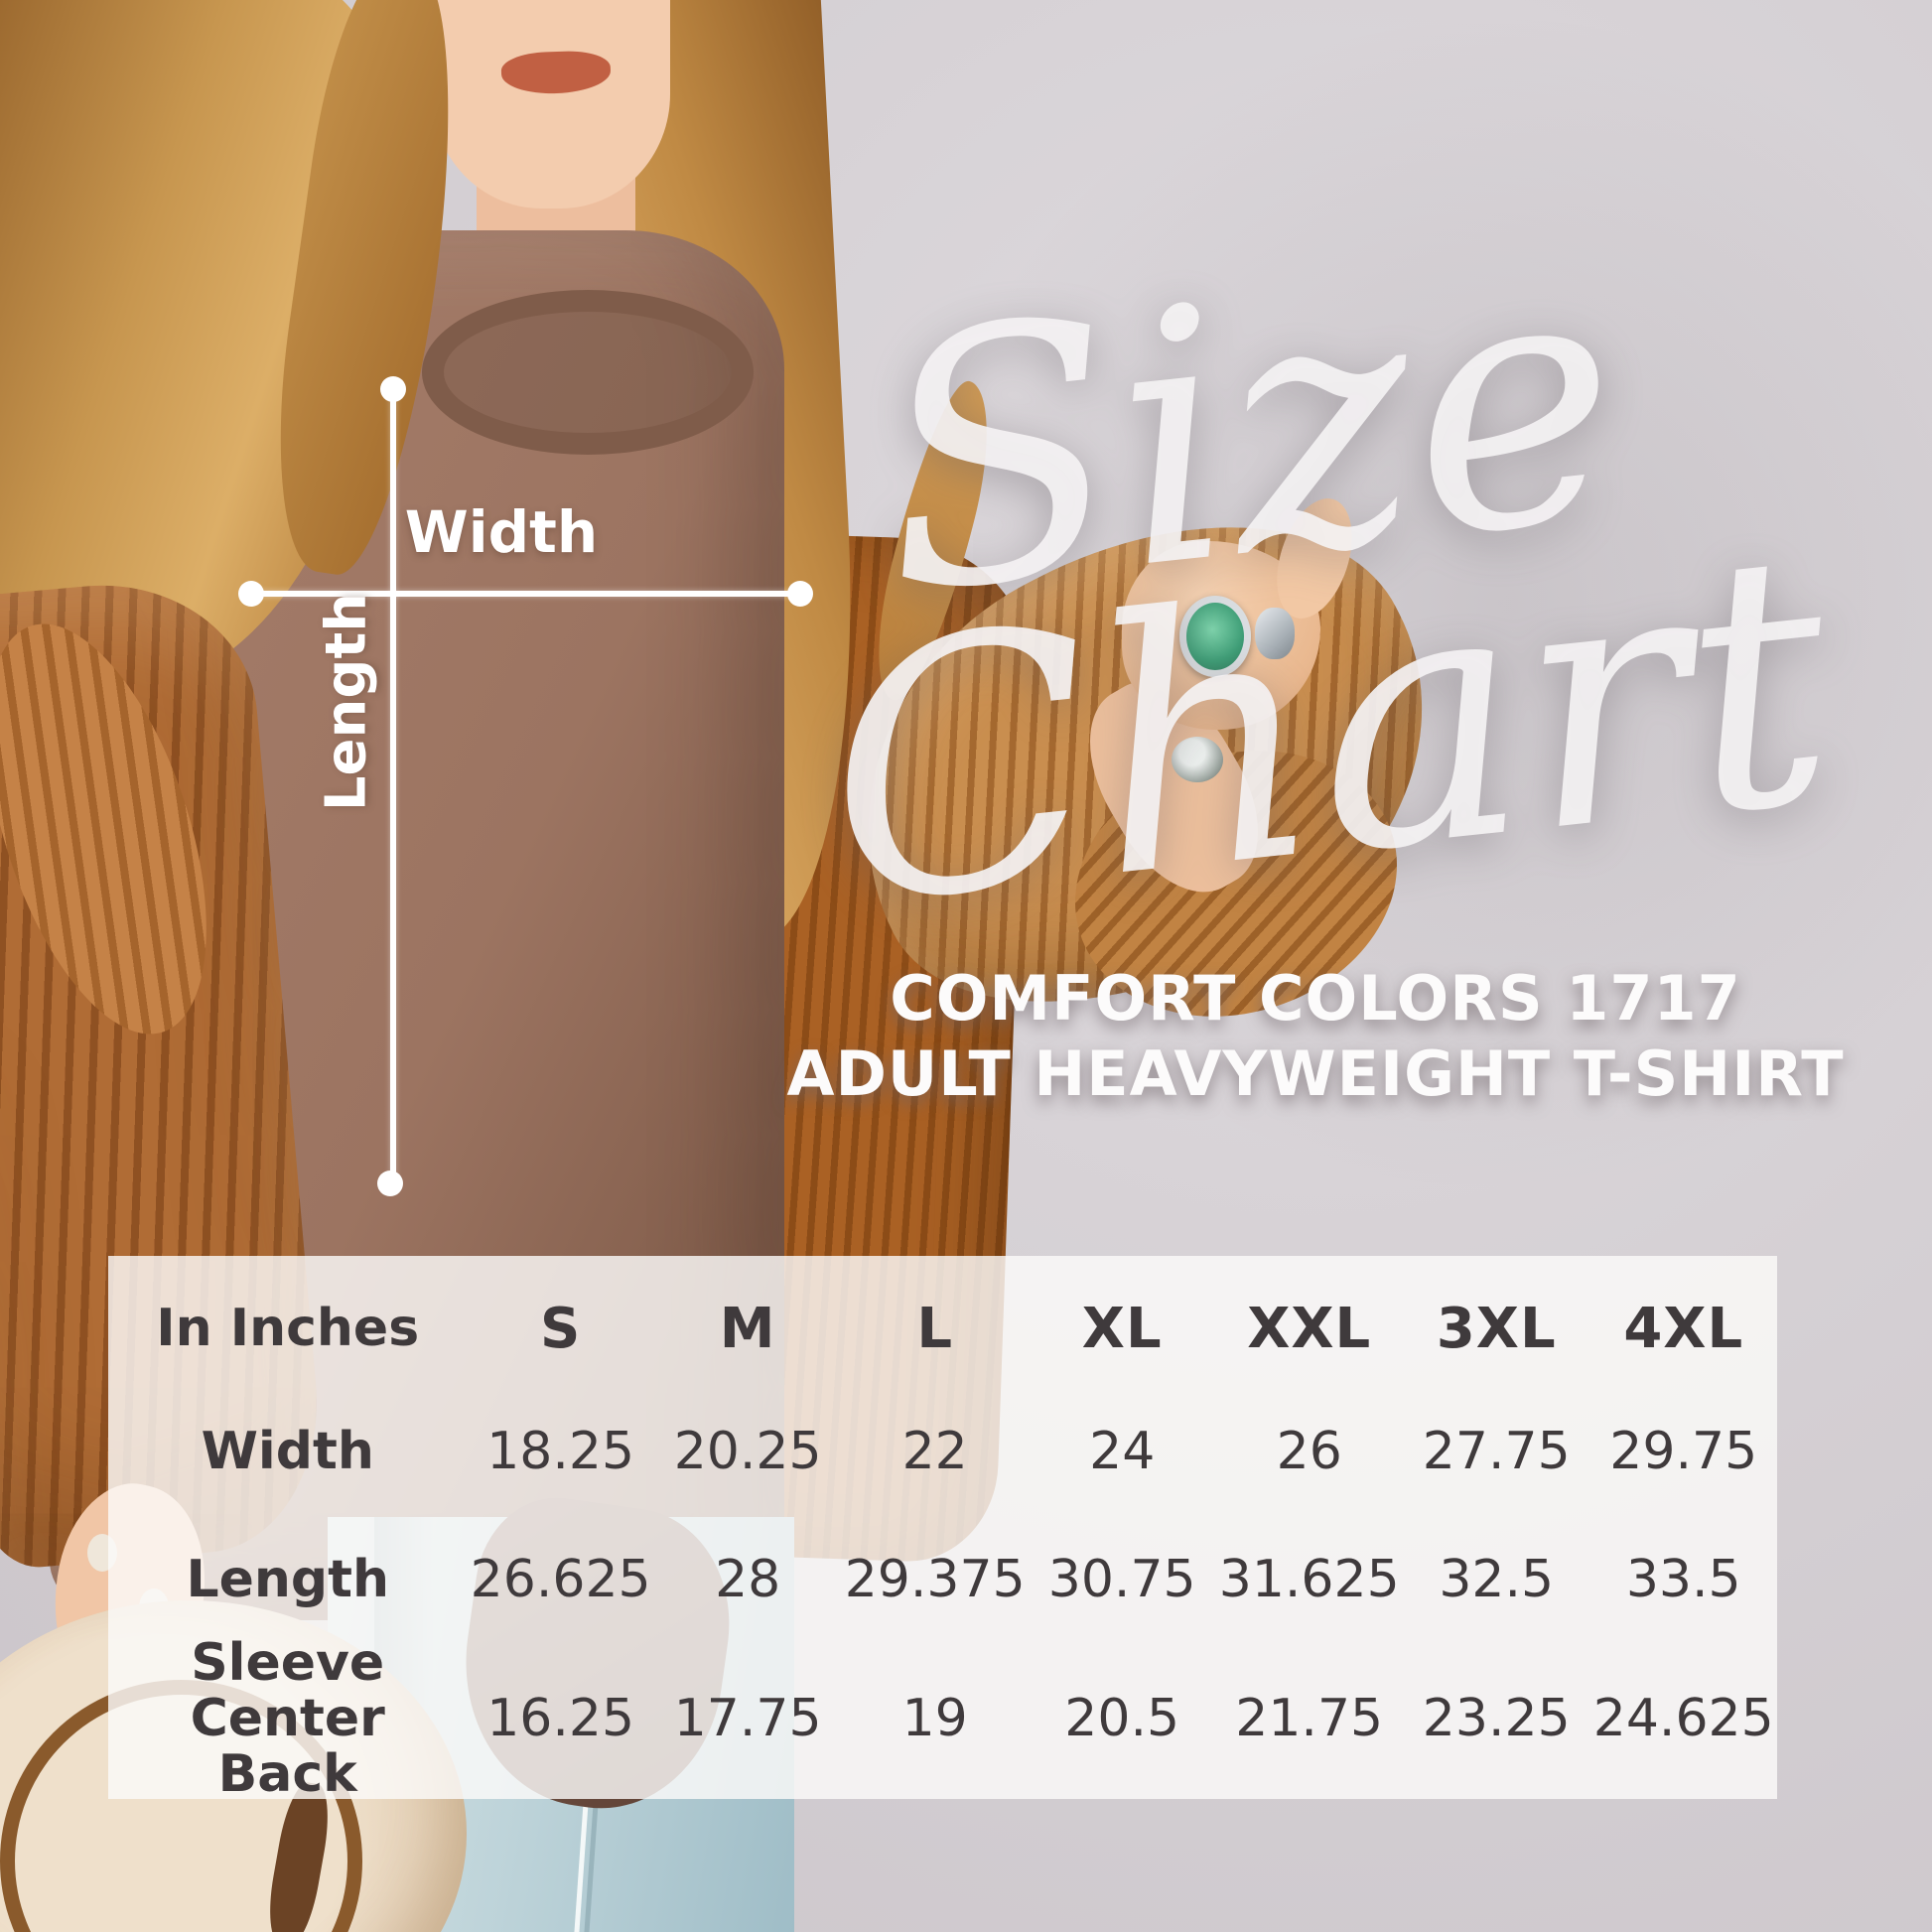  What do you see at coordinates (748, 1579) in the screenshot?
I see `length-value-m: 28` at bounding box center [748, 1579].